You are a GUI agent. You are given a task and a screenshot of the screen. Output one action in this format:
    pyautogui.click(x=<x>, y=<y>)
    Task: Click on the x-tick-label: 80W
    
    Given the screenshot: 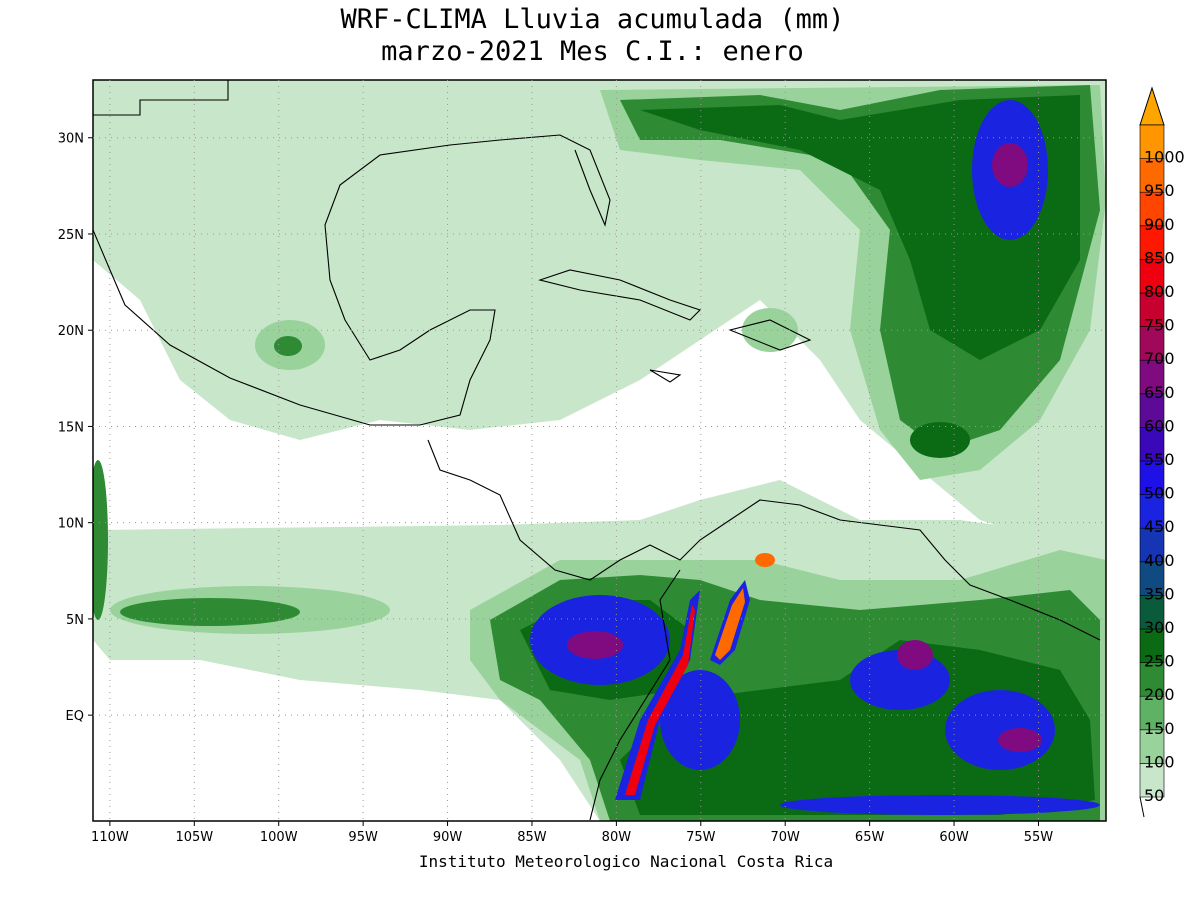 What is the action you would take?
    pyautogui.click(x=617, y=837)
    